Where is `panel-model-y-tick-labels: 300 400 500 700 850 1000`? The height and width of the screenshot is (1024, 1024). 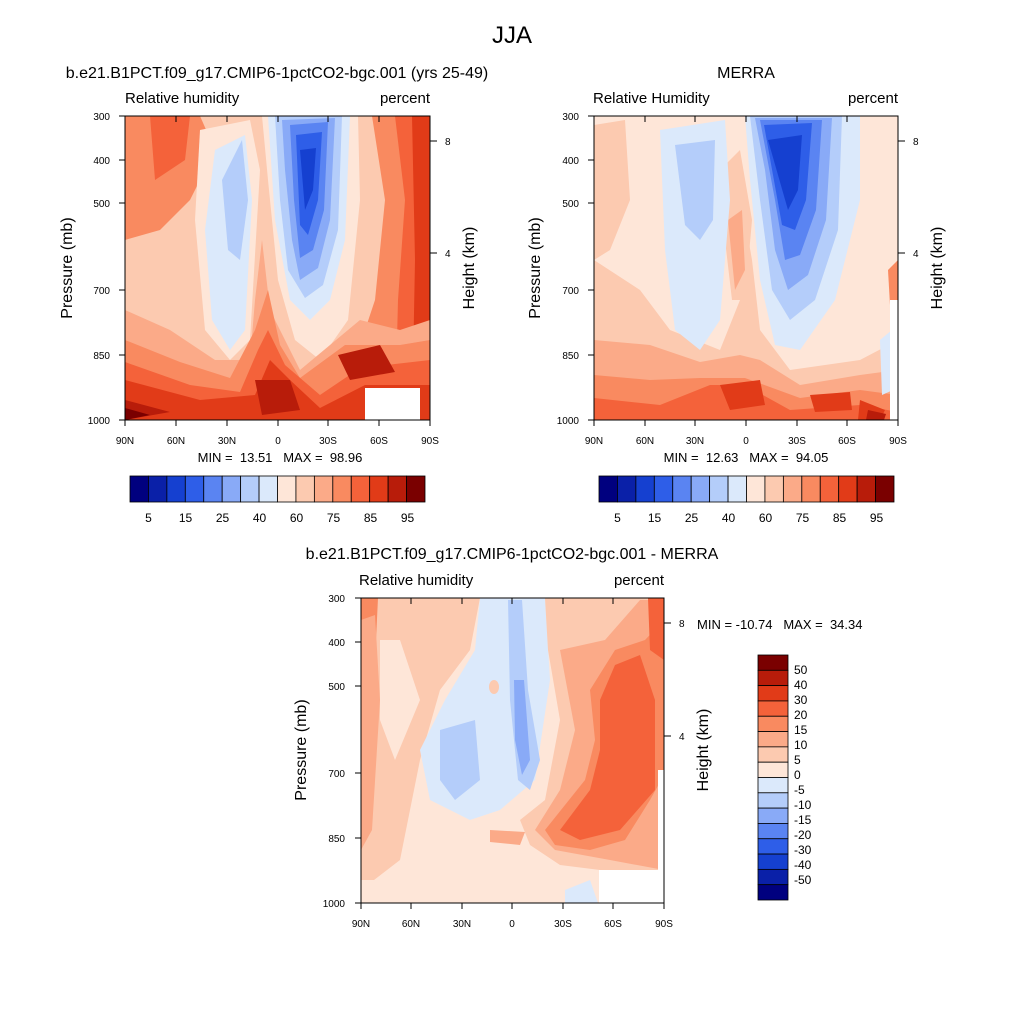 panel-model-y-tick-labels: 300 400 500 700 850 1000 is located at coordinates (99, 269).